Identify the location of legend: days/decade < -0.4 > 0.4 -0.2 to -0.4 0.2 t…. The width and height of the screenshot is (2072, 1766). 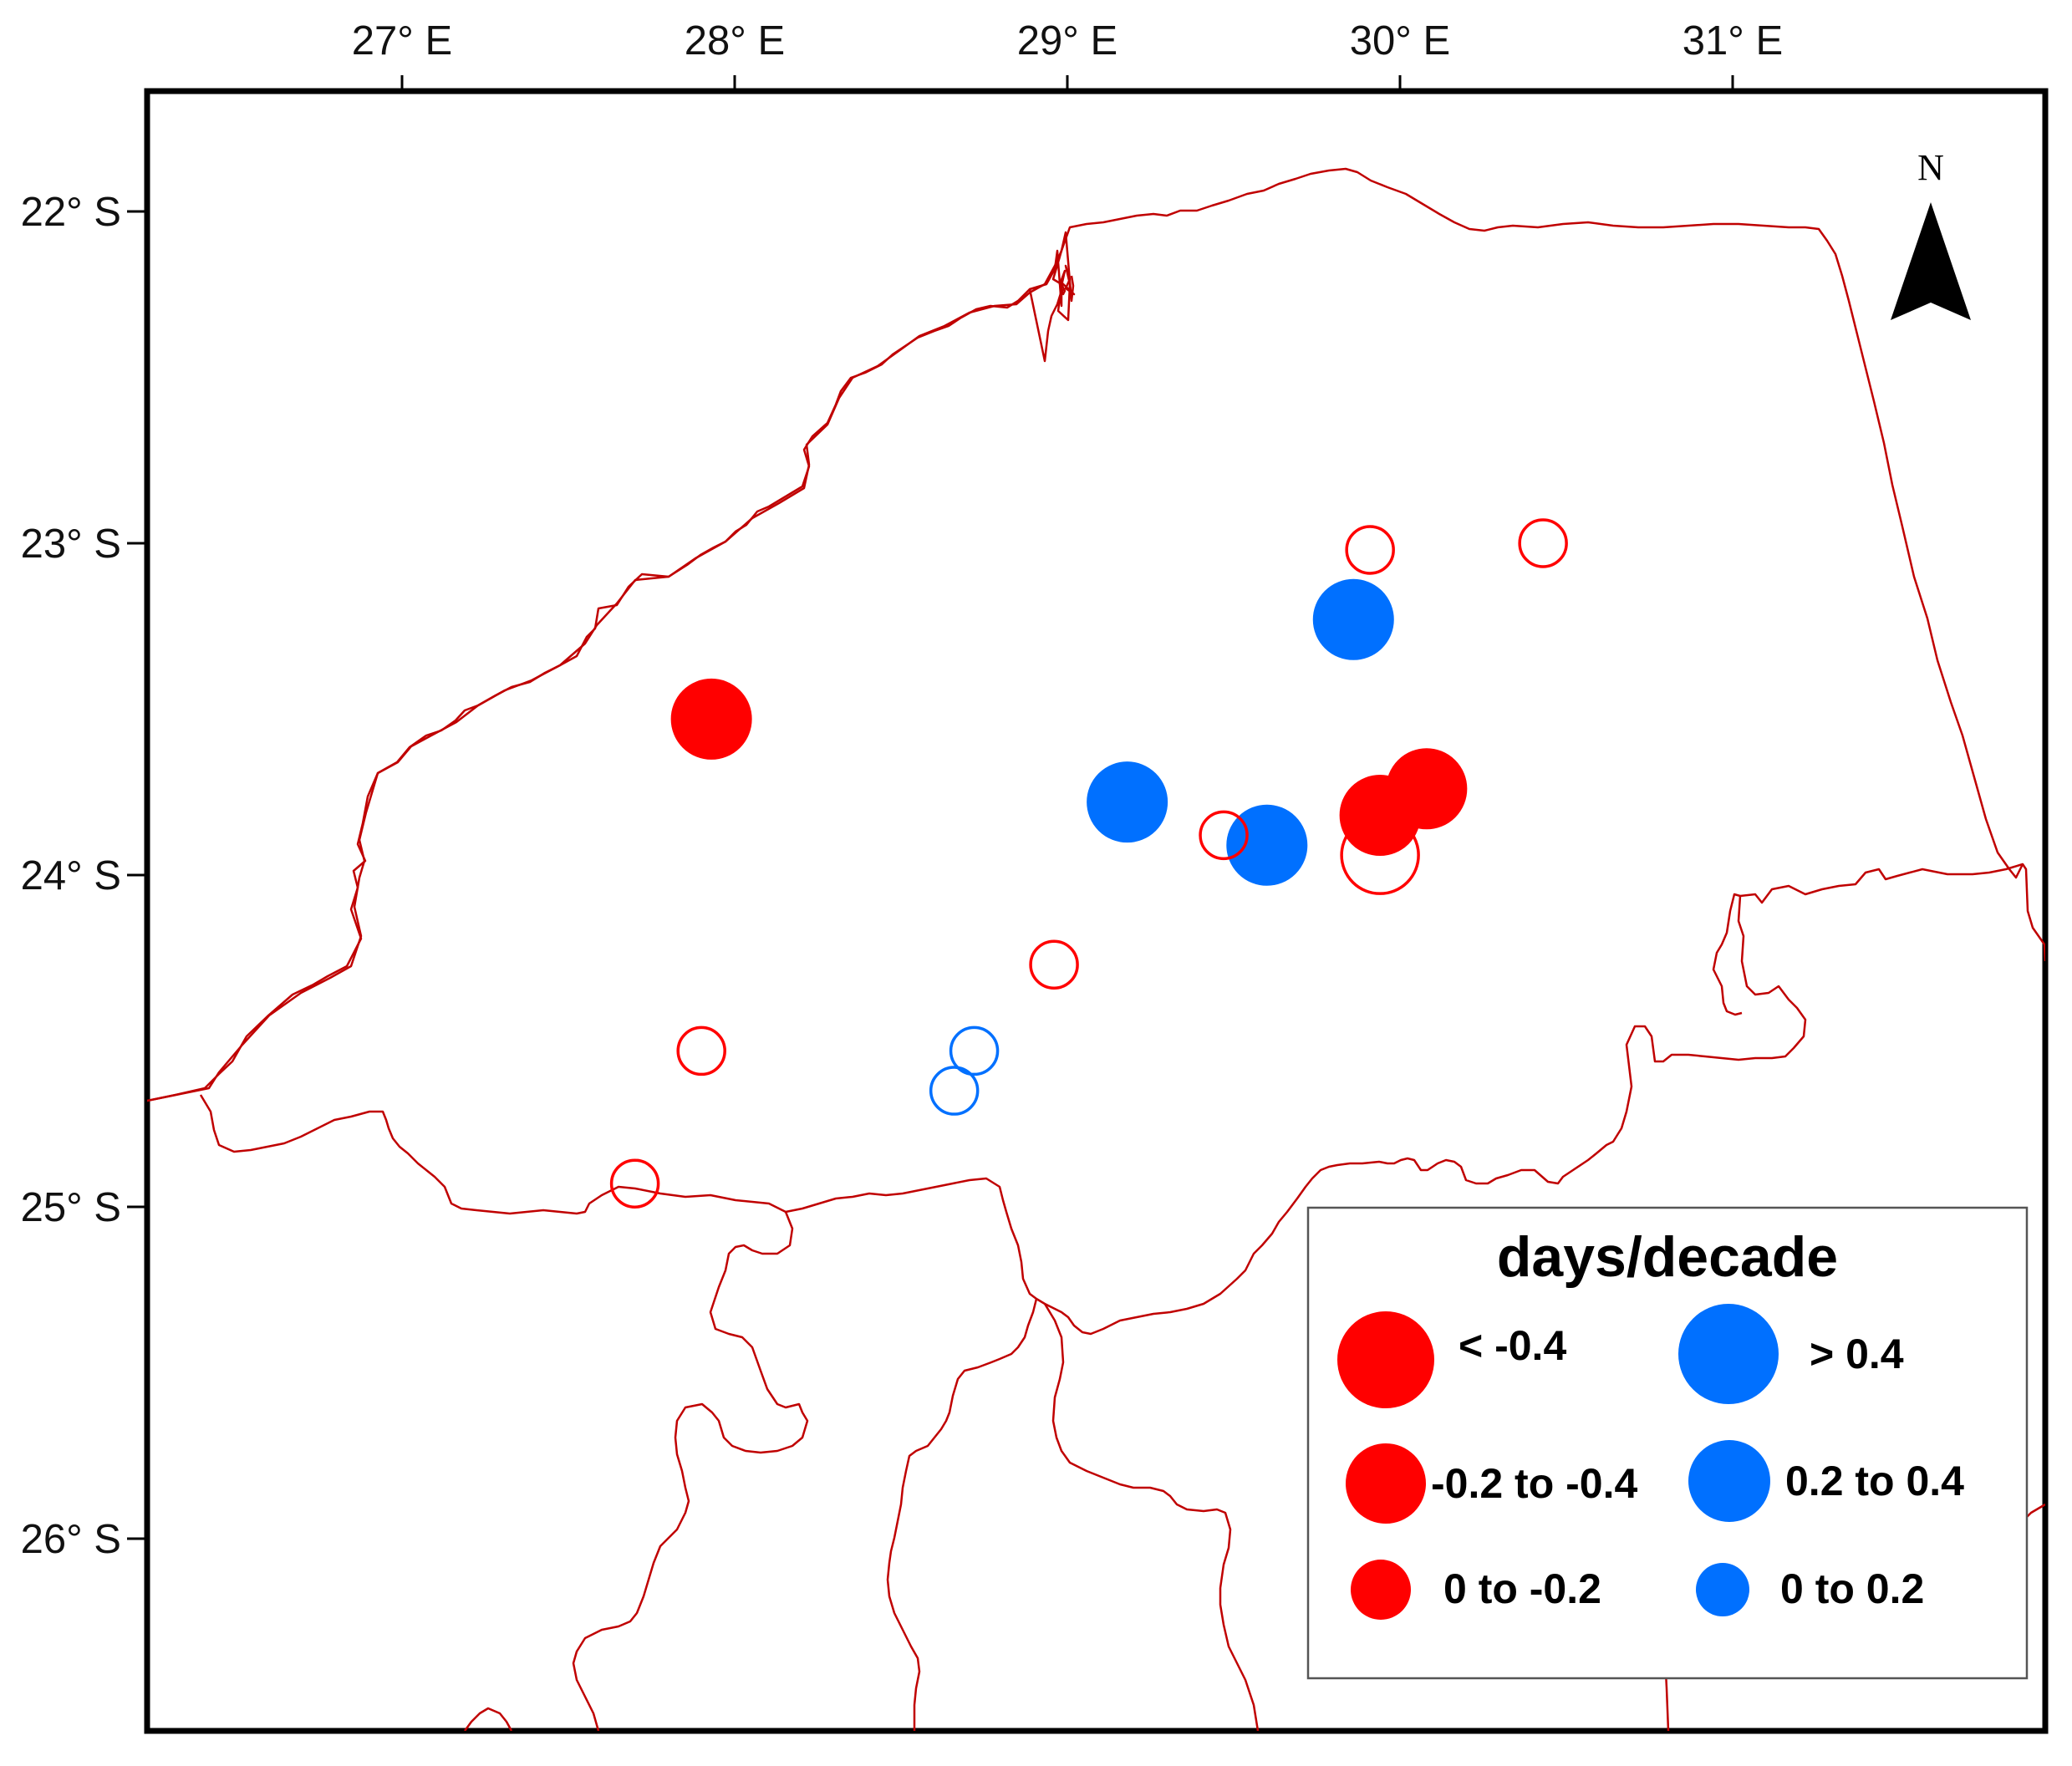
(1667, 1443).